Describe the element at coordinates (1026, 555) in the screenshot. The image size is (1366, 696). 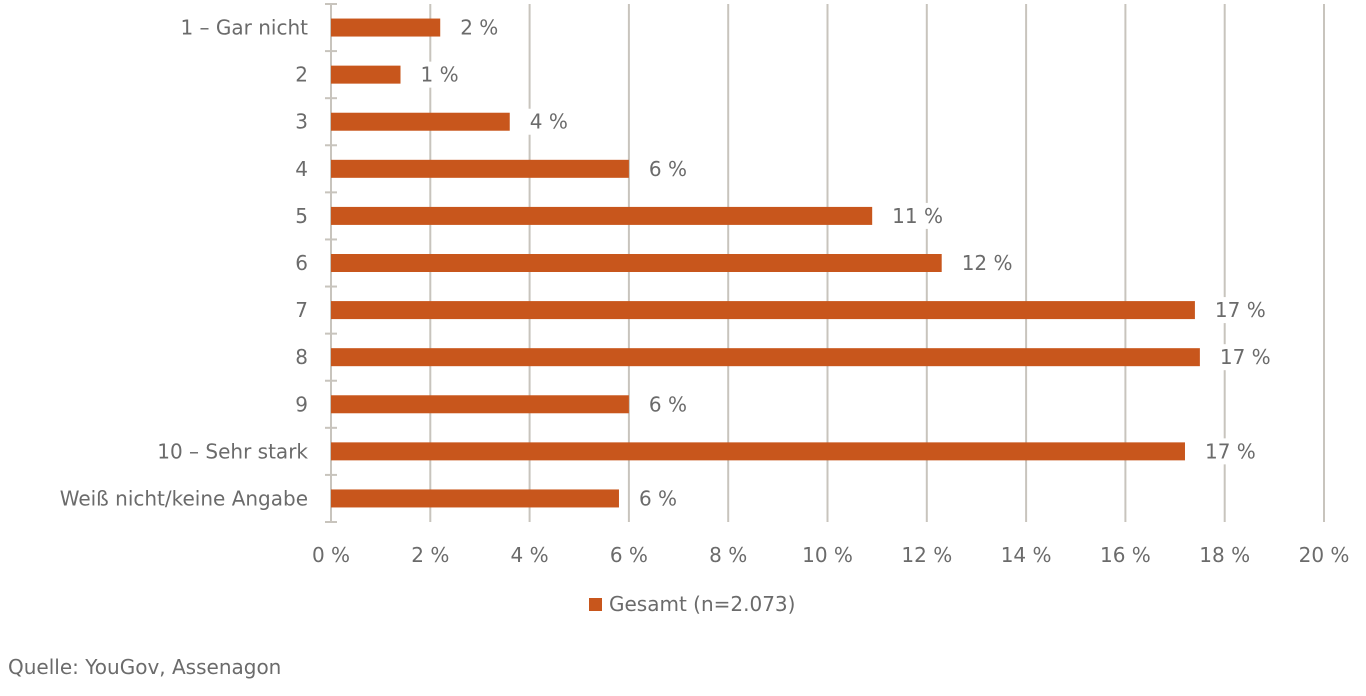
I see `x-tick-label: 14 %` at that location.